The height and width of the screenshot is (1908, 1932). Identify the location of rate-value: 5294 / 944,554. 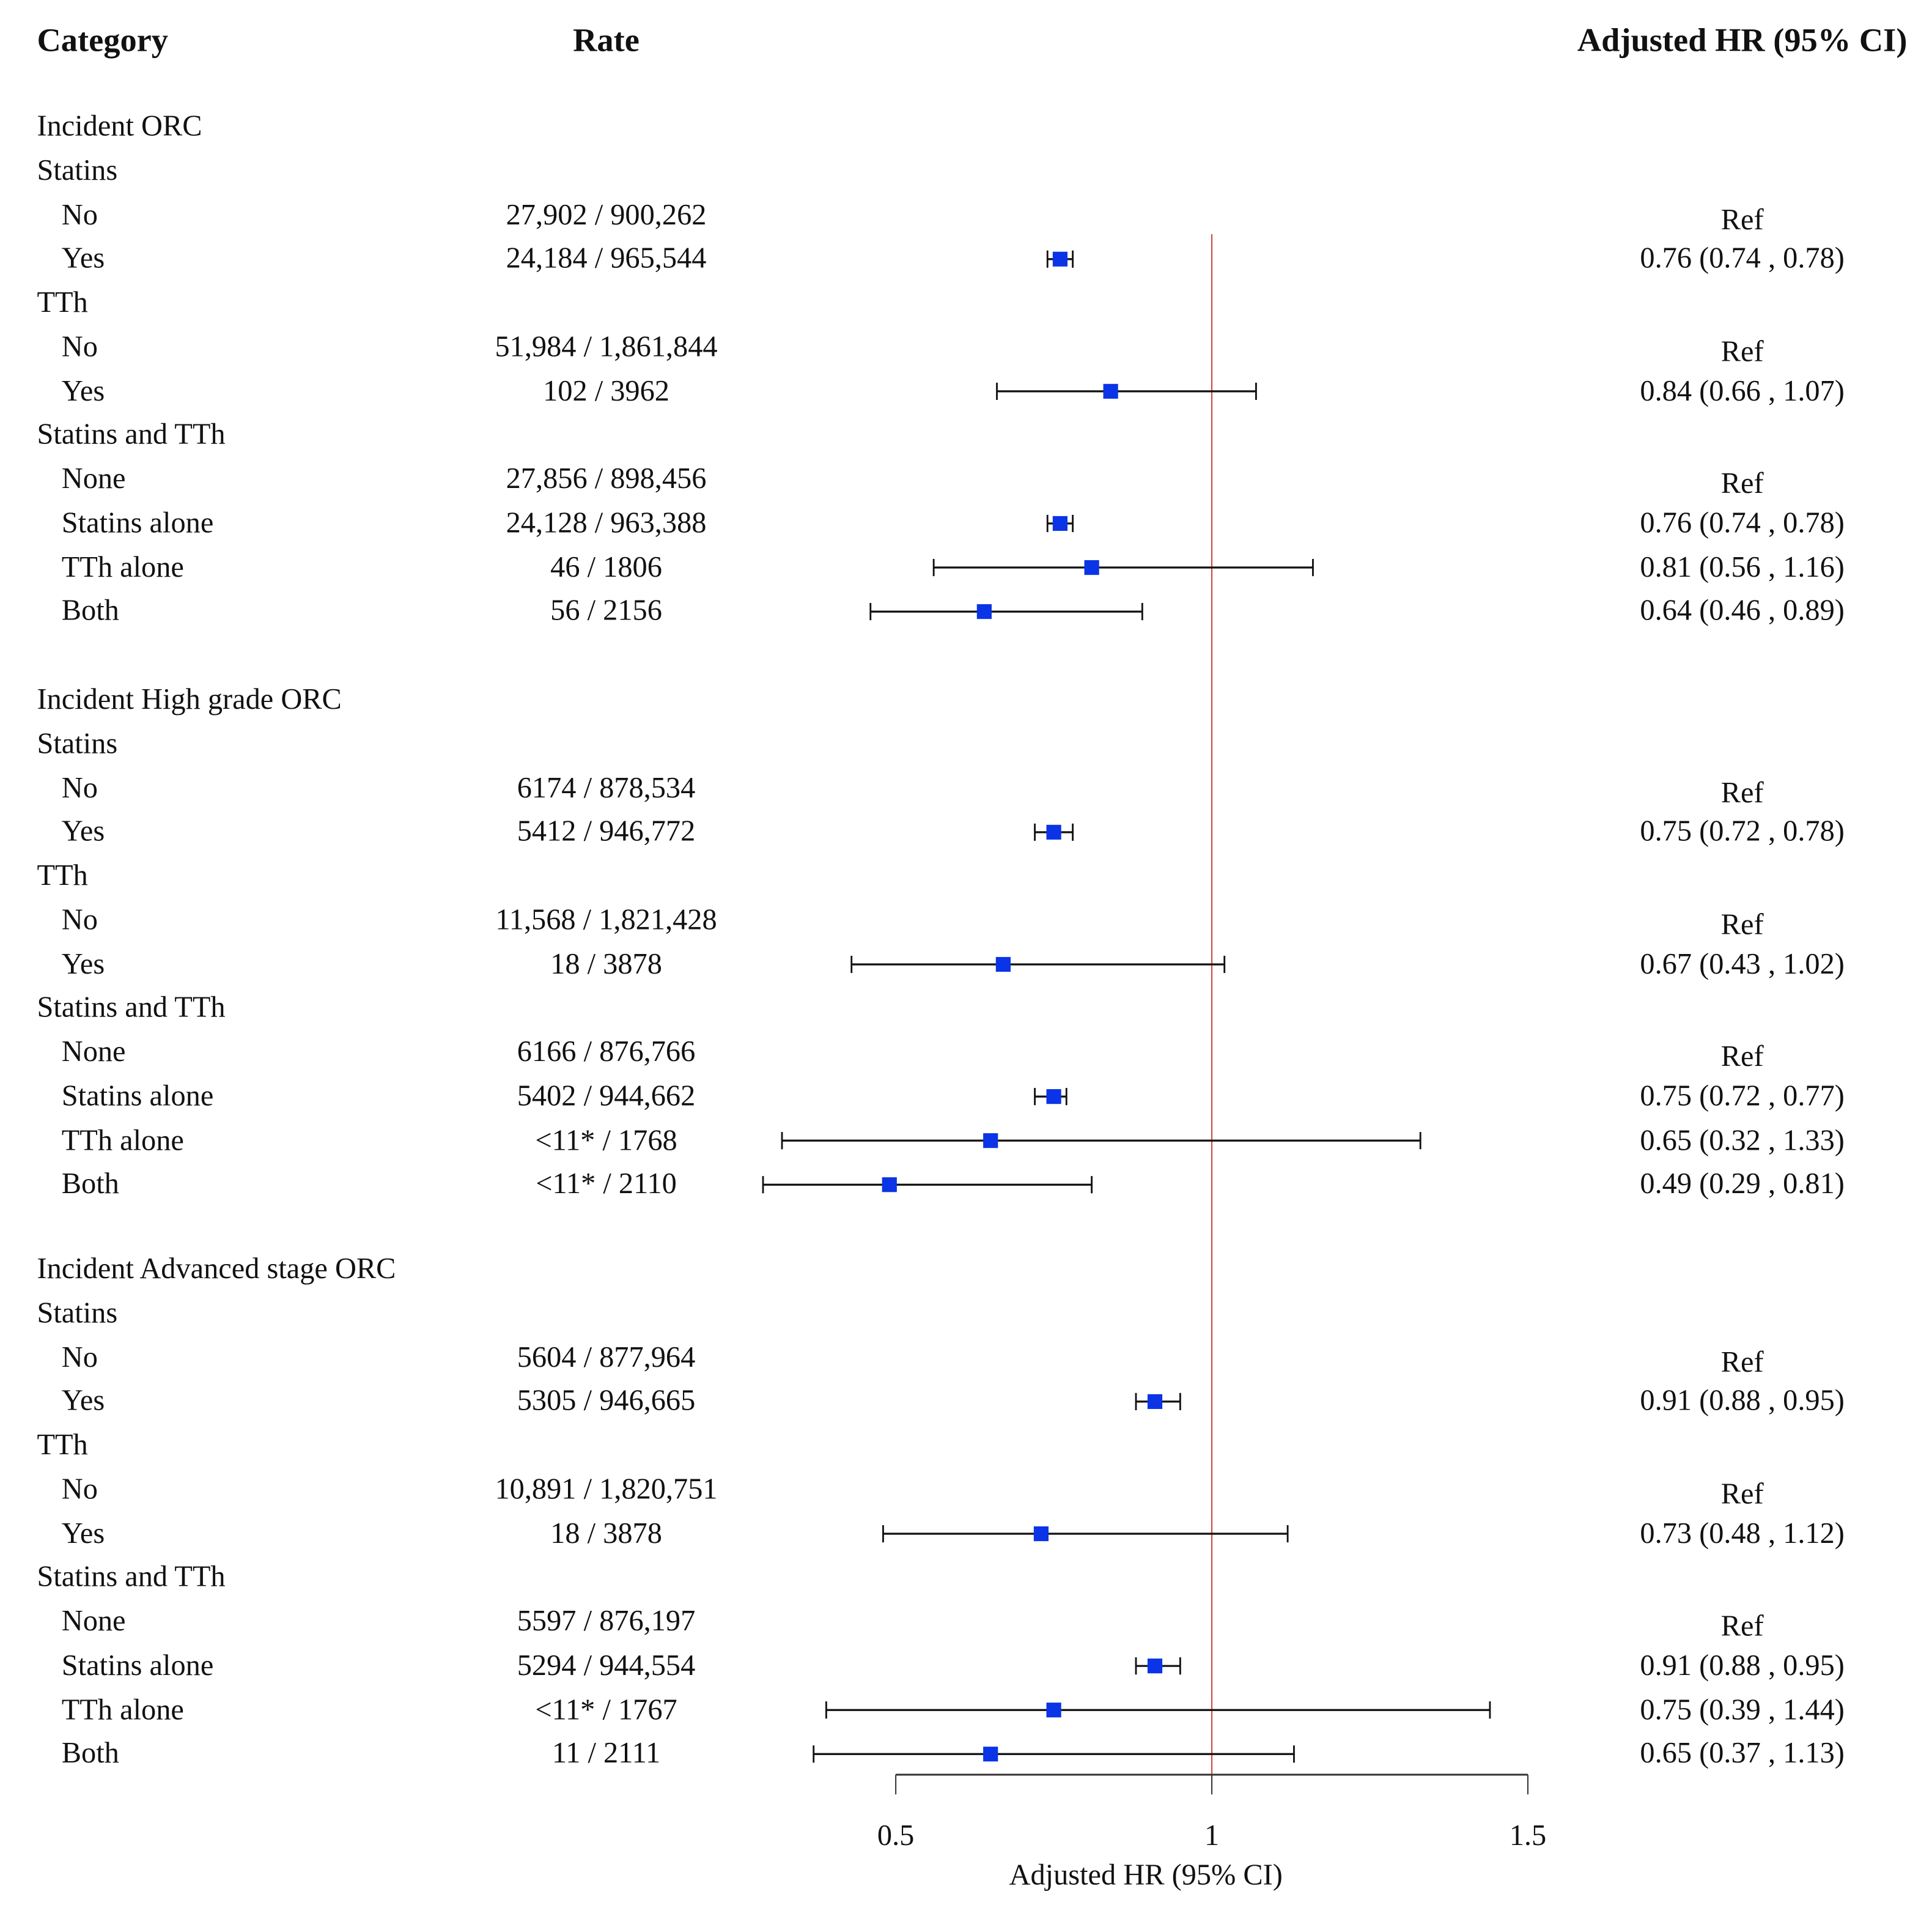
(606, 1666).